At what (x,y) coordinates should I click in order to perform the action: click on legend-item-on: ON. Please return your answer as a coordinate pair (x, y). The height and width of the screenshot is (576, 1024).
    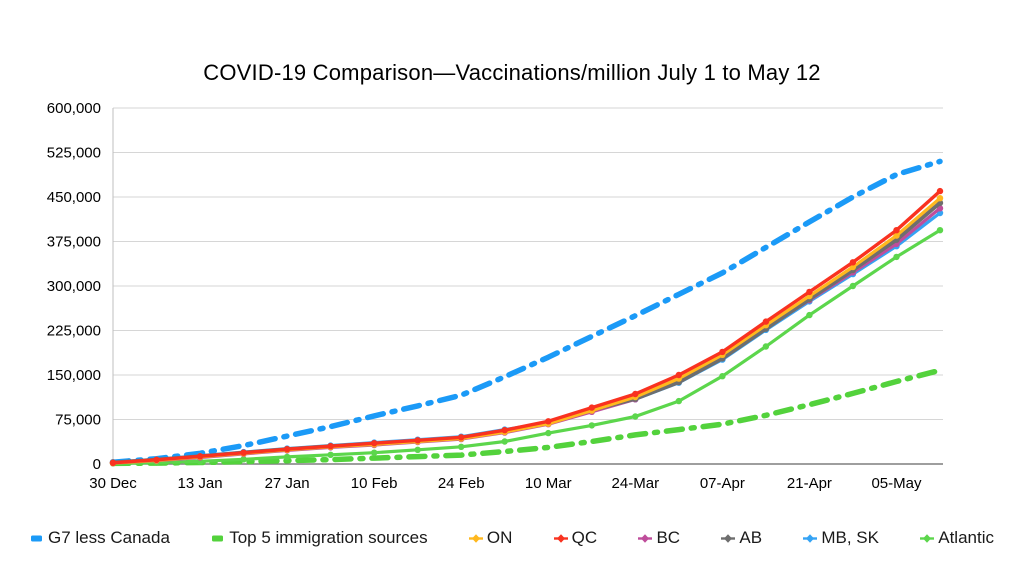
    Looking at the image, I should click on (490, 538).